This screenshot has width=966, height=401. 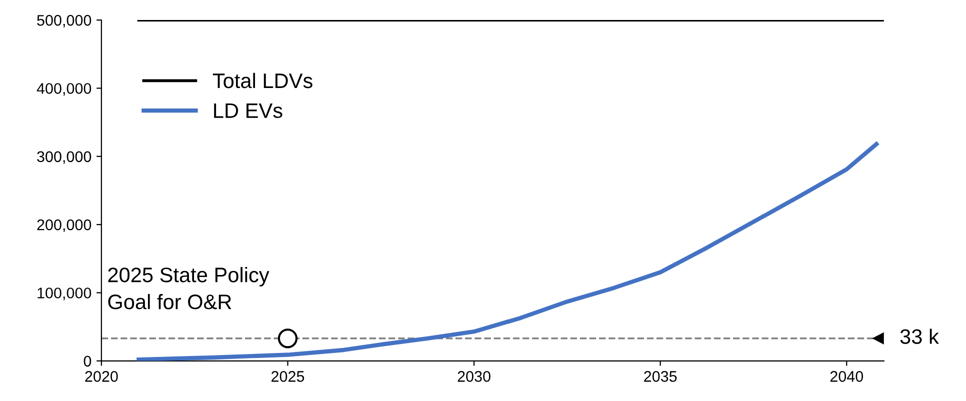 What do you see at coordinates (64, 89) in the screenshot?
I see `y-tick-label: 400,000` at bounding box center [64, 89].